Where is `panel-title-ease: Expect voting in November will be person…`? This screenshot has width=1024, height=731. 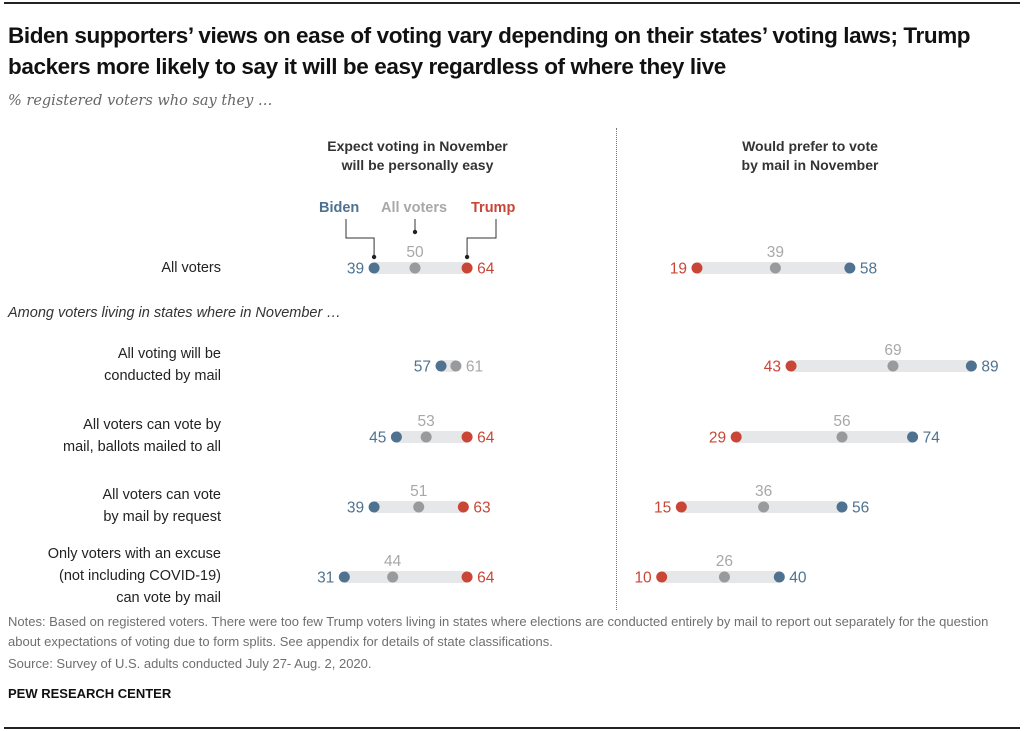 panel-title-ease: Expect voting in November will be person… is located at coordinates (417, 156).